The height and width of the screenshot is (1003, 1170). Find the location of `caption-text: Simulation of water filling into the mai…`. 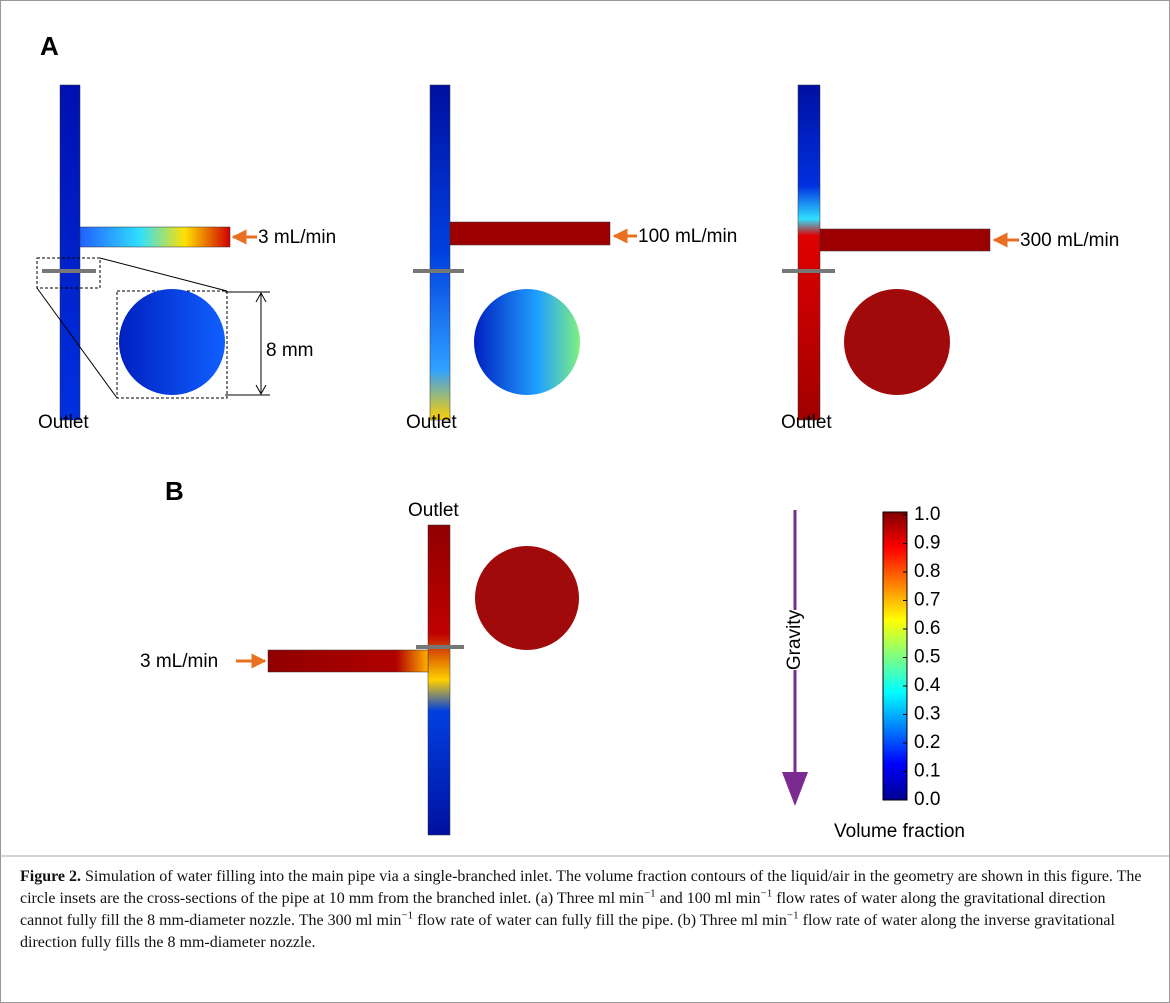

caption-text: Simulation of water filling into the mai… is located at coordinates (581, 887).